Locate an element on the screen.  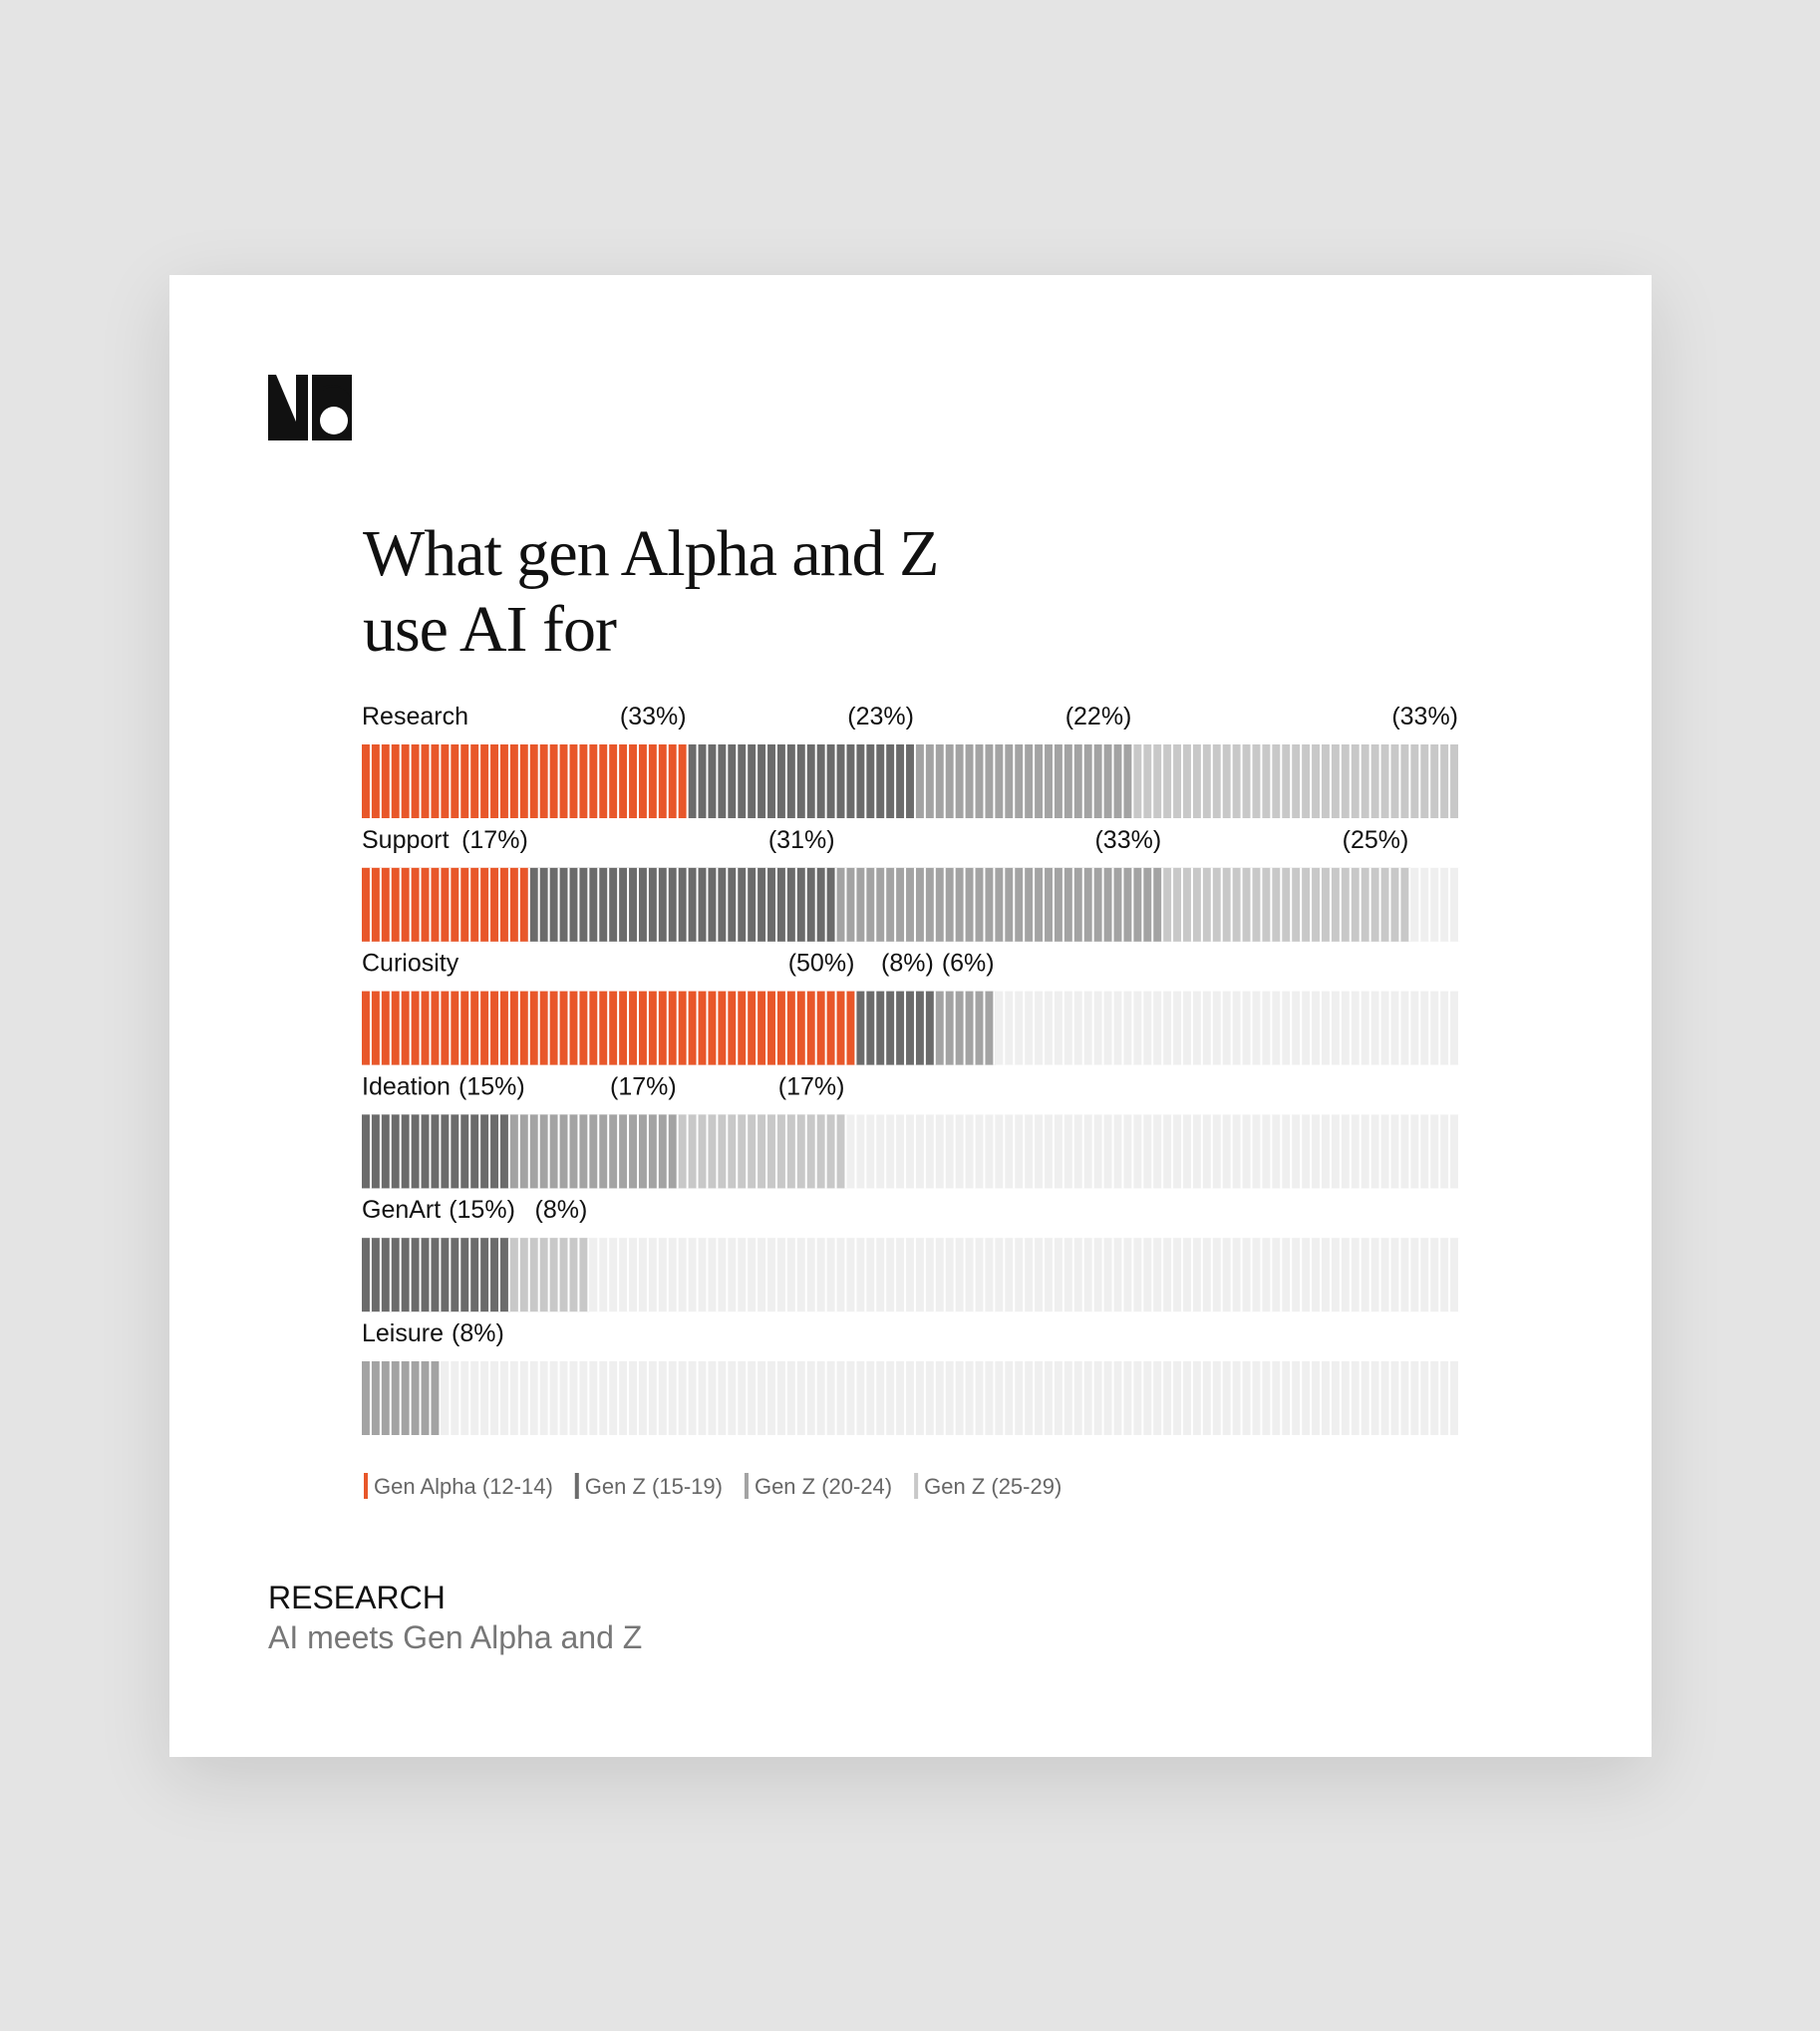
value-label: (25%) is located at coordinates (1376, 840).